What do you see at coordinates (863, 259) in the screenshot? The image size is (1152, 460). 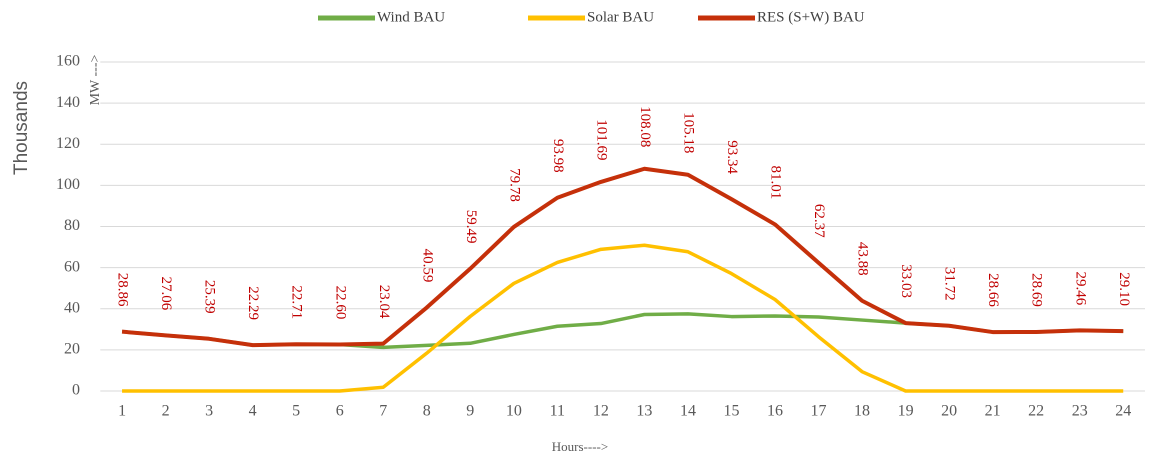 I see `data-label: 43.88` at bounding box center [863, 259].